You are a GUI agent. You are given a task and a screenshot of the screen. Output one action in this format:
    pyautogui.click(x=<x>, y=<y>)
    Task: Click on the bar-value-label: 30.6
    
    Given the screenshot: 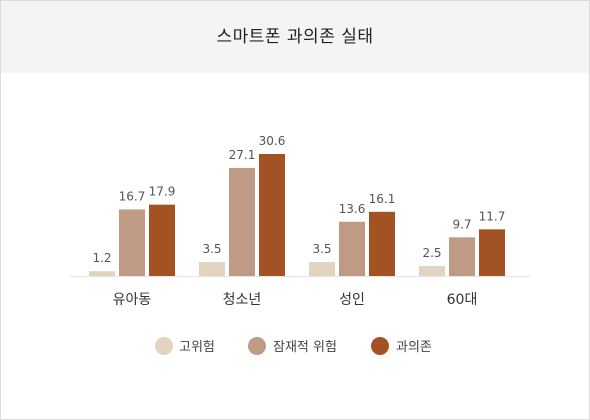 What is the action you would take?
    pyautogui.click(x=272, y=141)
    